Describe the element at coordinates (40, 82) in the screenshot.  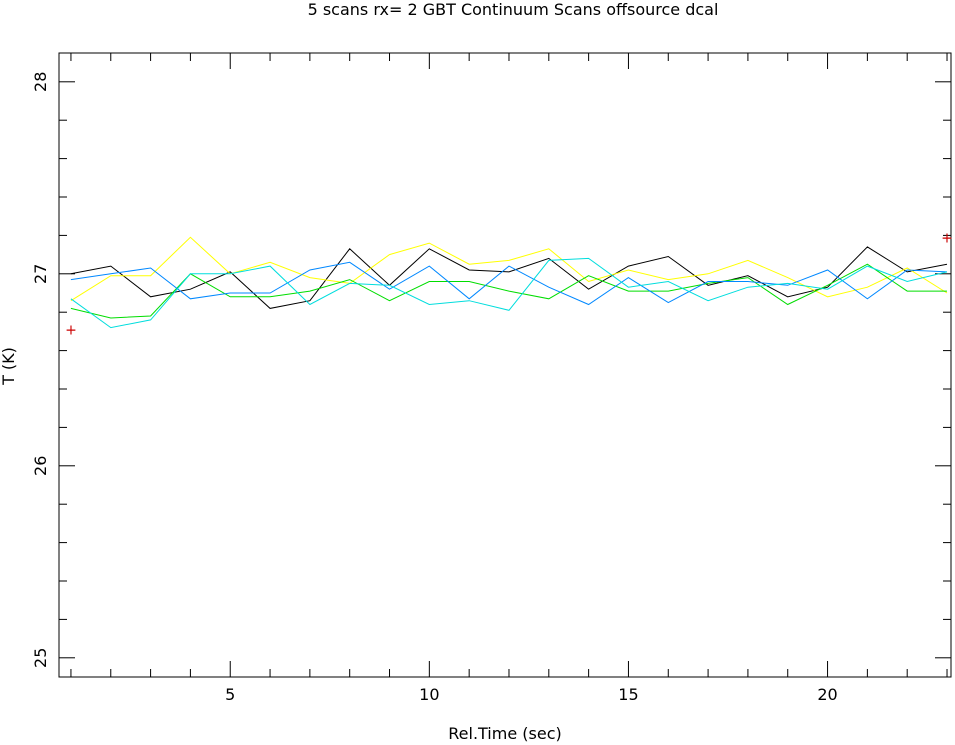
I see `y-tick-label: 28` at that location.